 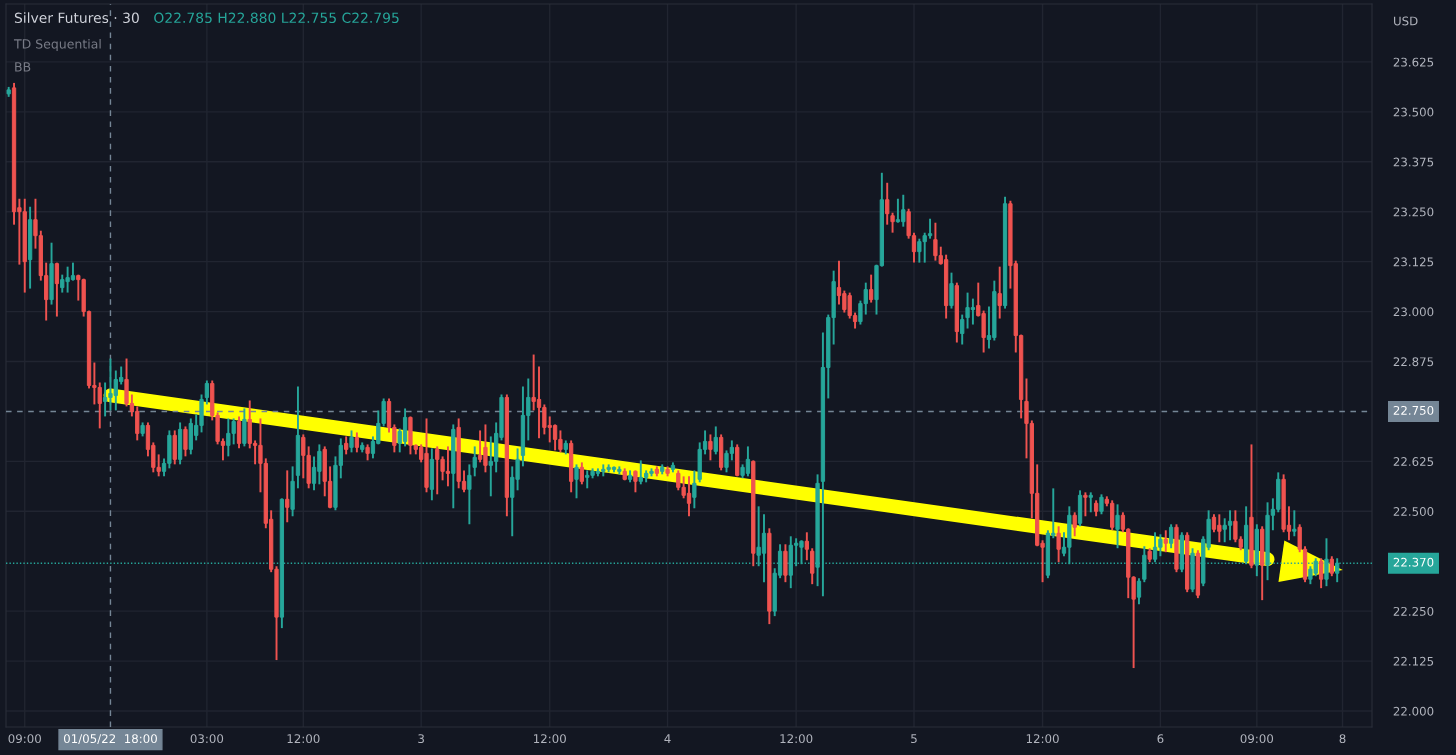 I want to click on y-tick-label: 23.125, so click(x=1413, y=262).